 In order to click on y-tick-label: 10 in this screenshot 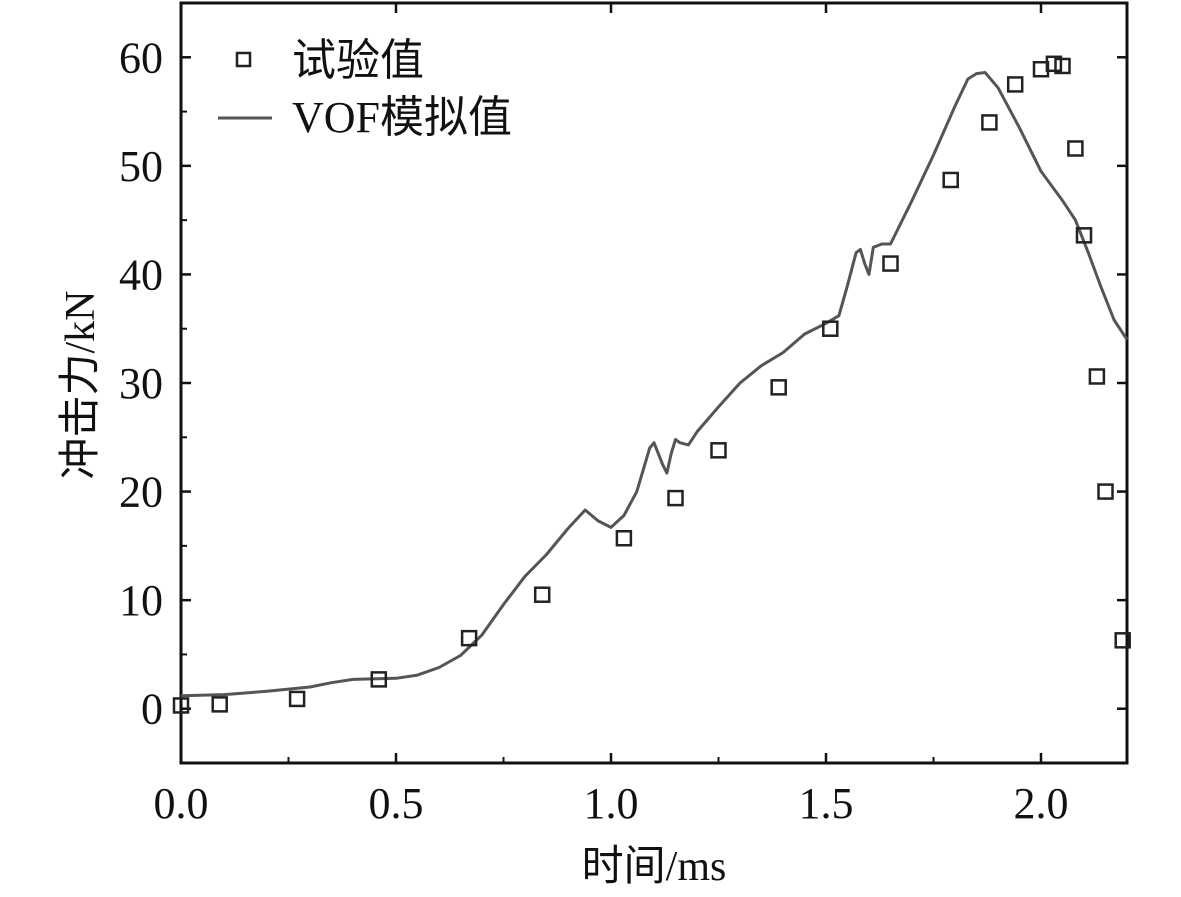, I will do `click(141, 600)`.